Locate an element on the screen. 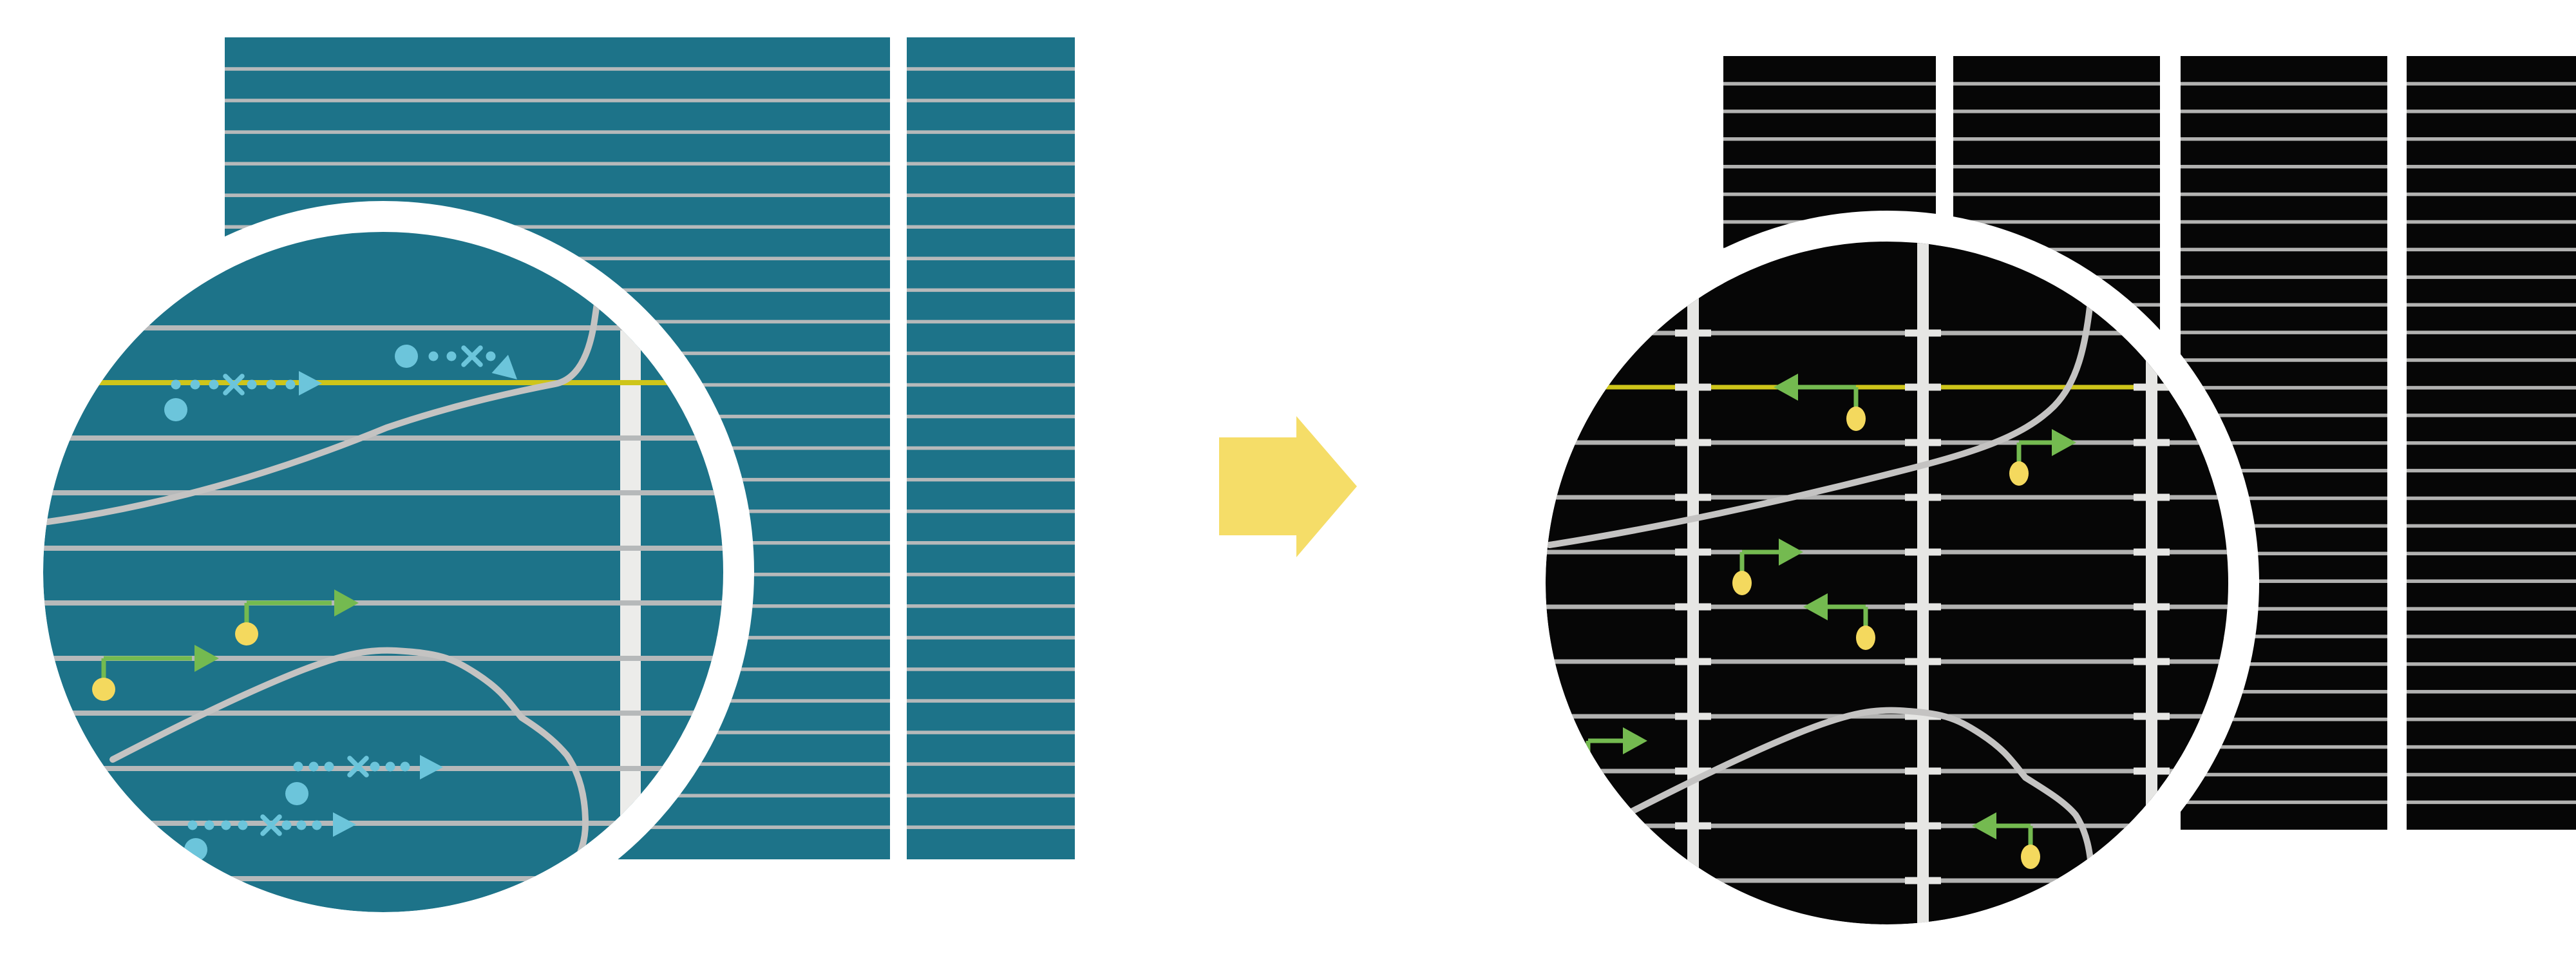 This screenshot has width=2576, height=974. busbar is located at coordinates (1693, 583).